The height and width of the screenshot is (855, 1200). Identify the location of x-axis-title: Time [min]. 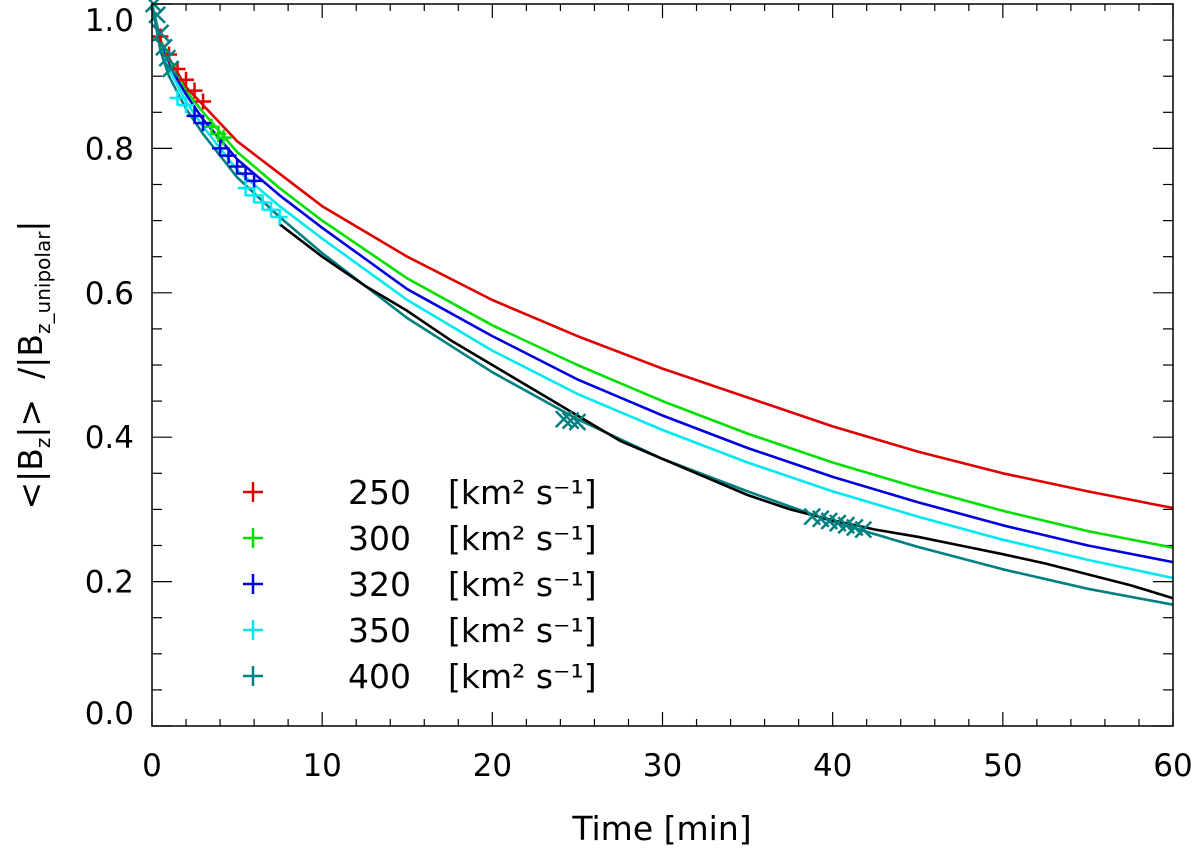
(661, 828).